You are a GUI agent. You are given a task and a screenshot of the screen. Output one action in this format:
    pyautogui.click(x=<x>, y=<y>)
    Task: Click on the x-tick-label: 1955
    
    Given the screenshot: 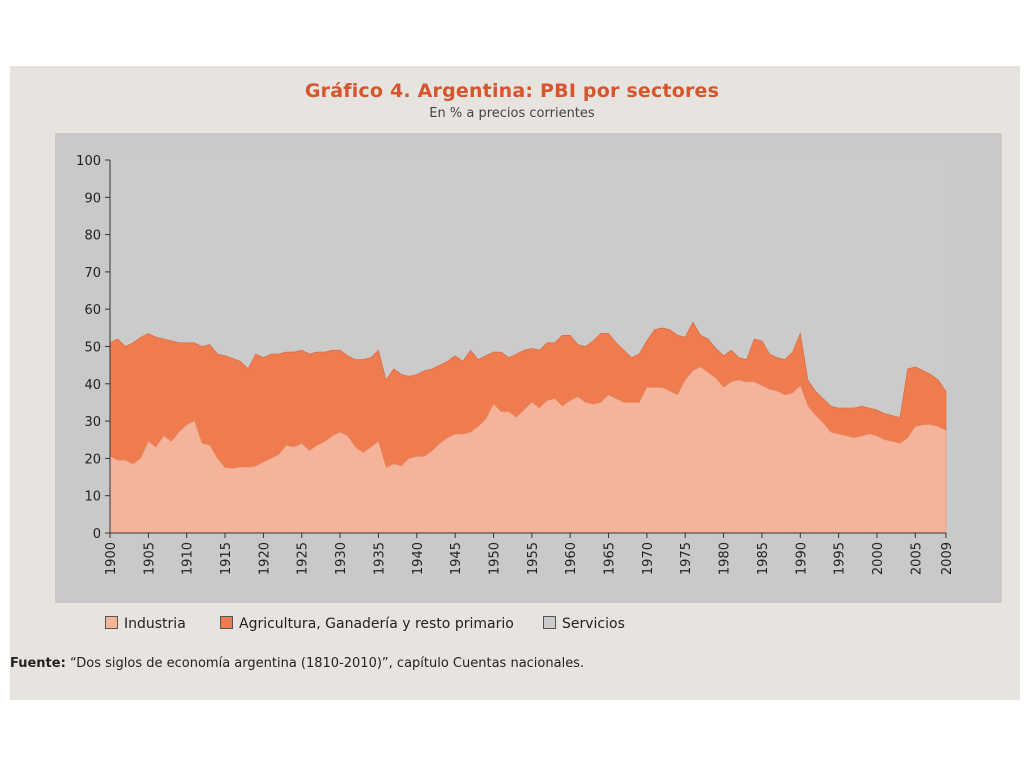 What is the action you would take?
    pyautogui.click(x=533, y=558)
    